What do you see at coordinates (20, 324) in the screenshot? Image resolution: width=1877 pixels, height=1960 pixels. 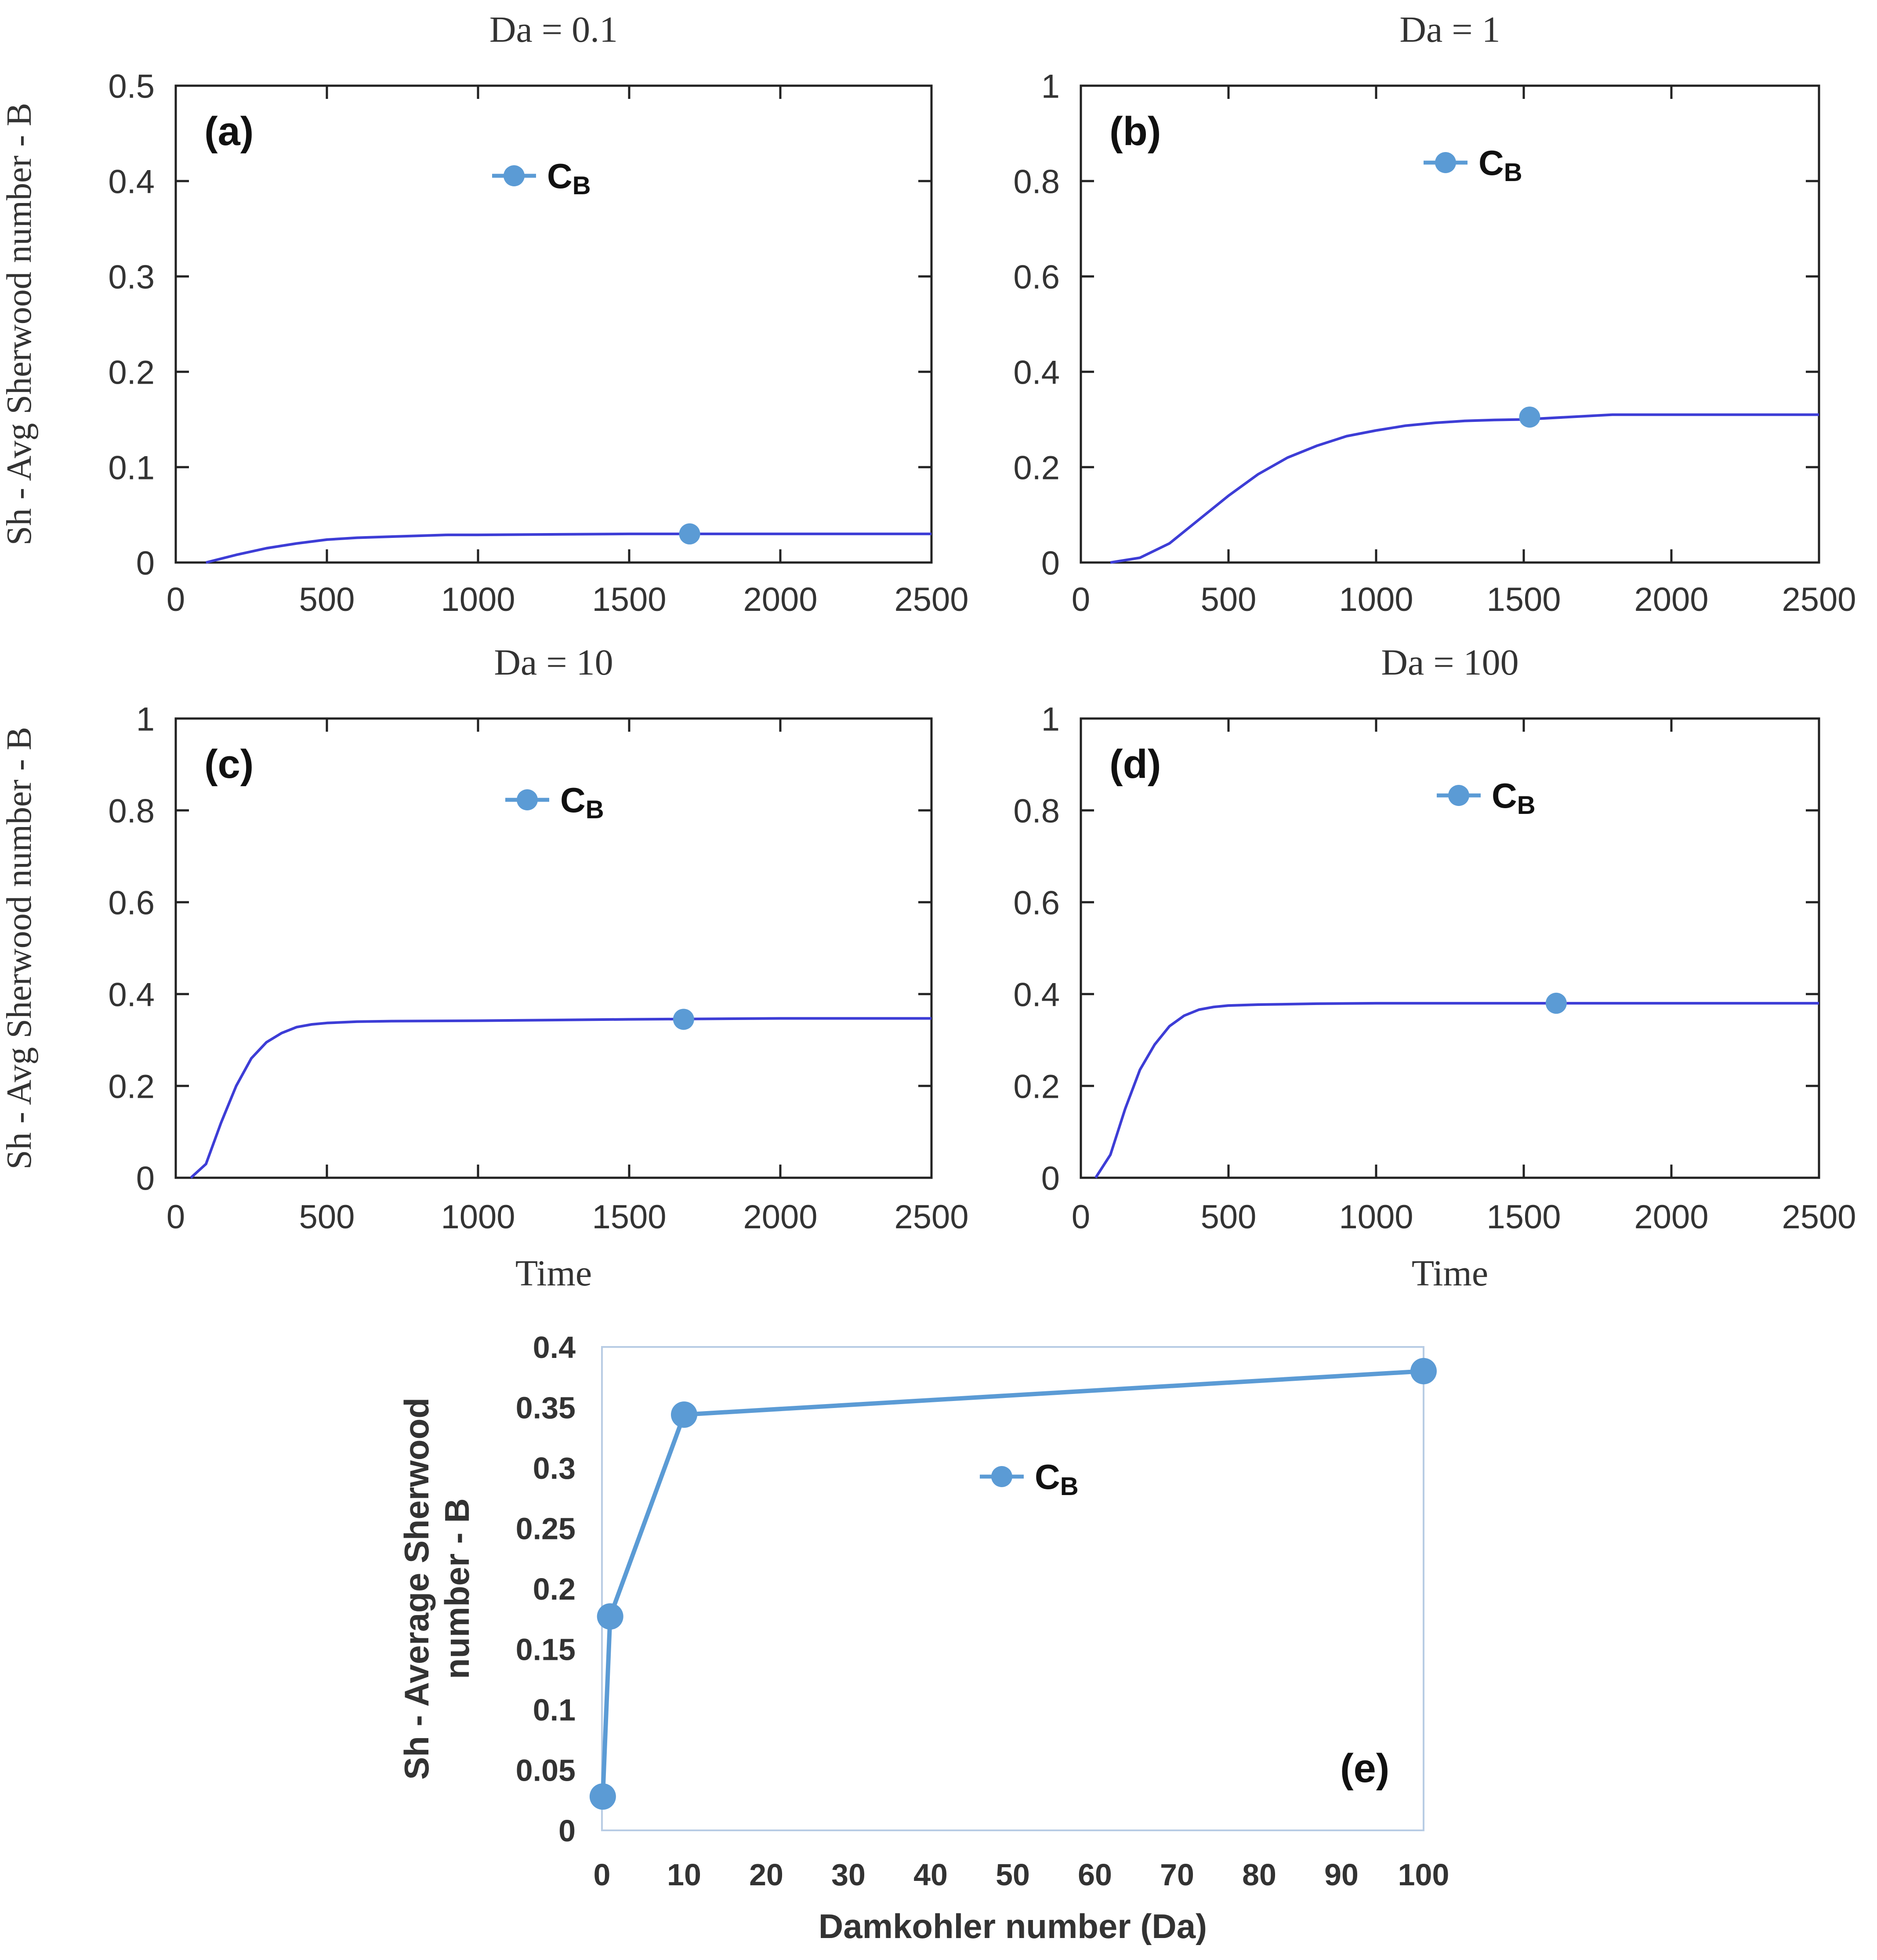 I see `y-axis-label: Sh - Avg Sherwood number - B` at bounding box center [20, 324].